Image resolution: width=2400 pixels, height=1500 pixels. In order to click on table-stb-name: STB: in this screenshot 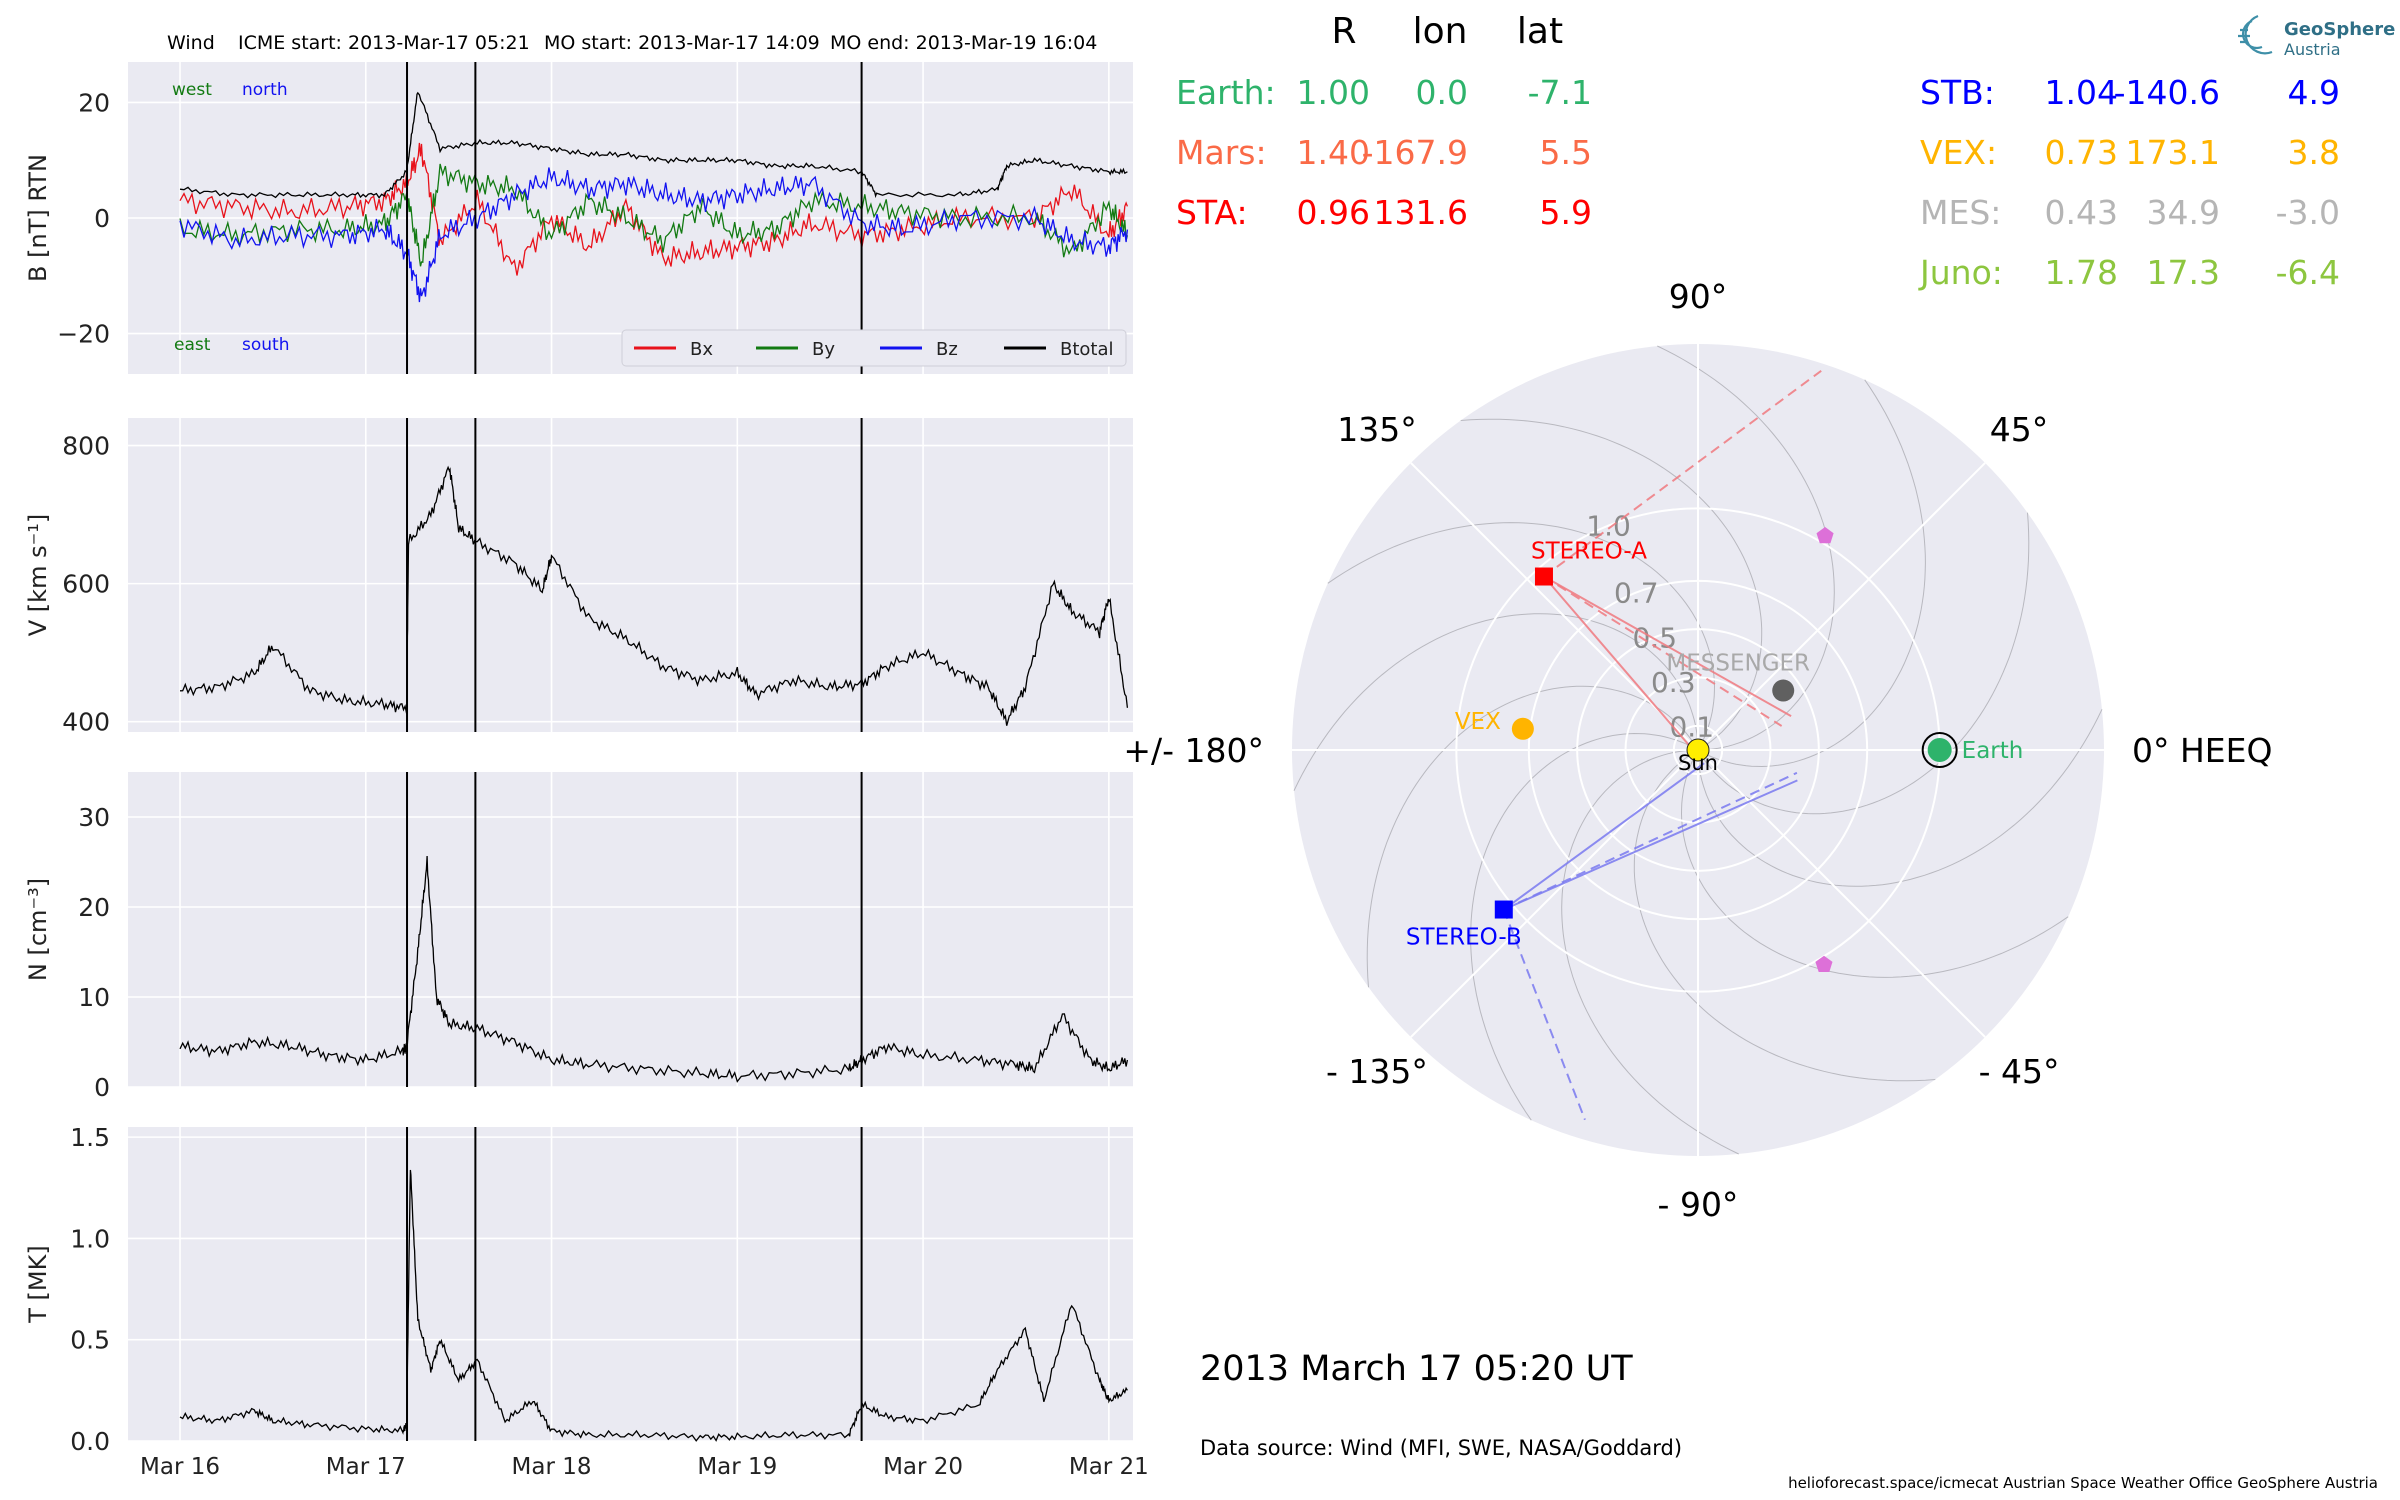, I will do `click(1957, 92)`.